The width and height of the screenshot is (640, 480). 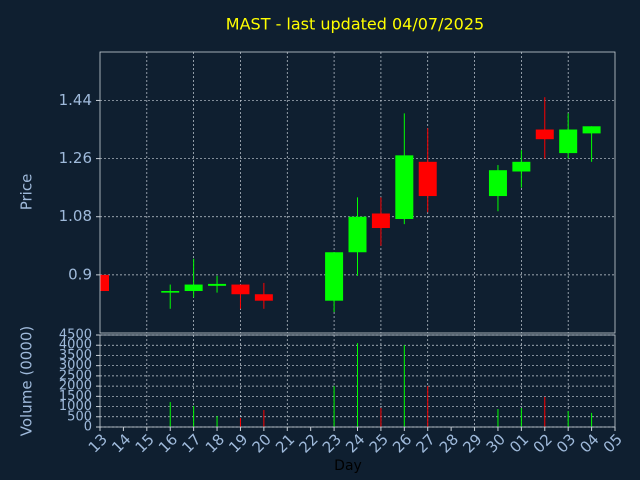 I want to click on y-tick-label: 0.9, so click(x=80, y=274).